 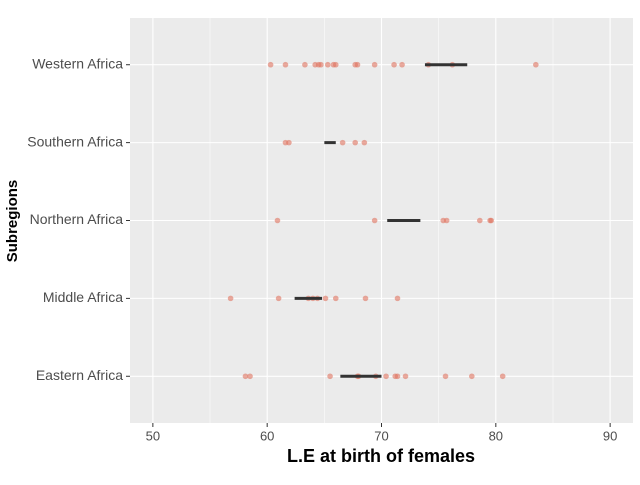 What do you see at coordinates (77, 219) in the screenshot?
I see `y-tick-label: Northern Africa` at bounding box center [77, 219].